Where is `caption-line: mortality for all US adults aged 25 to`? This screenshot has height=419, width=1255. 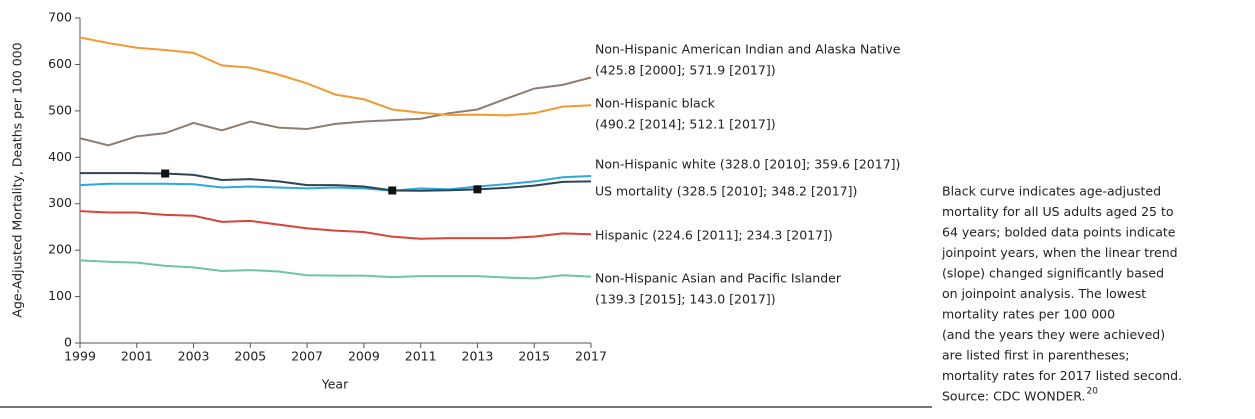
caption-line: mortality for all US adults aged 25 to is located at coordinates (1058, 211).